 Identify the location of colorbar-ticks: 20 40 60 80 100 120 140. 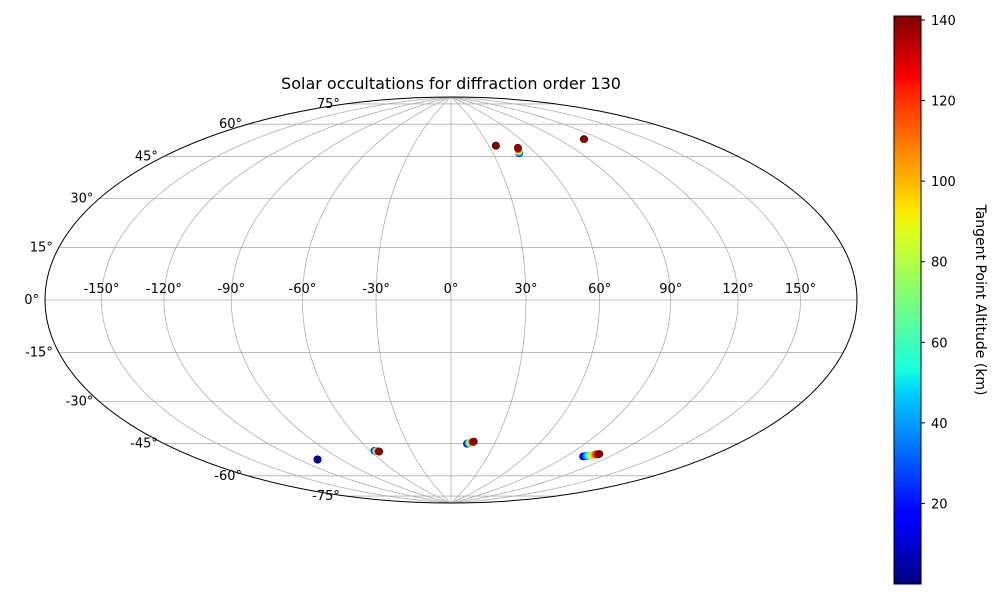
(938, 263).